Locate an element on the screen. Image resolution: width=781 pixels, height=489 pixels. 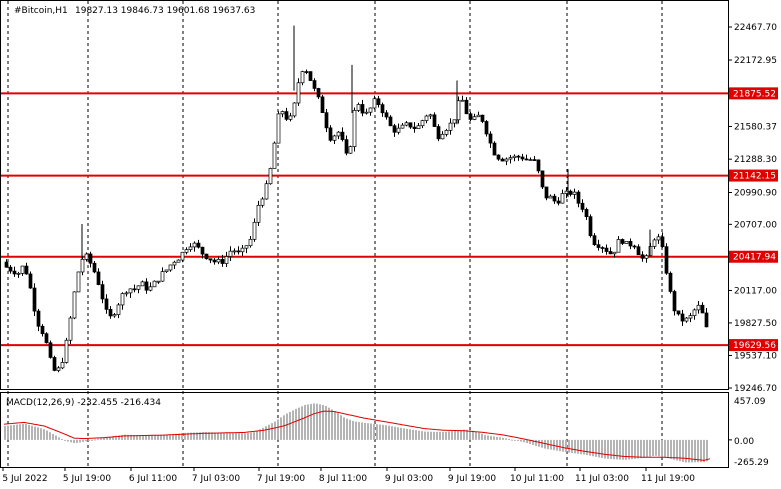
price-tick-label: 20990.90 is located at coordinates (755, 194).